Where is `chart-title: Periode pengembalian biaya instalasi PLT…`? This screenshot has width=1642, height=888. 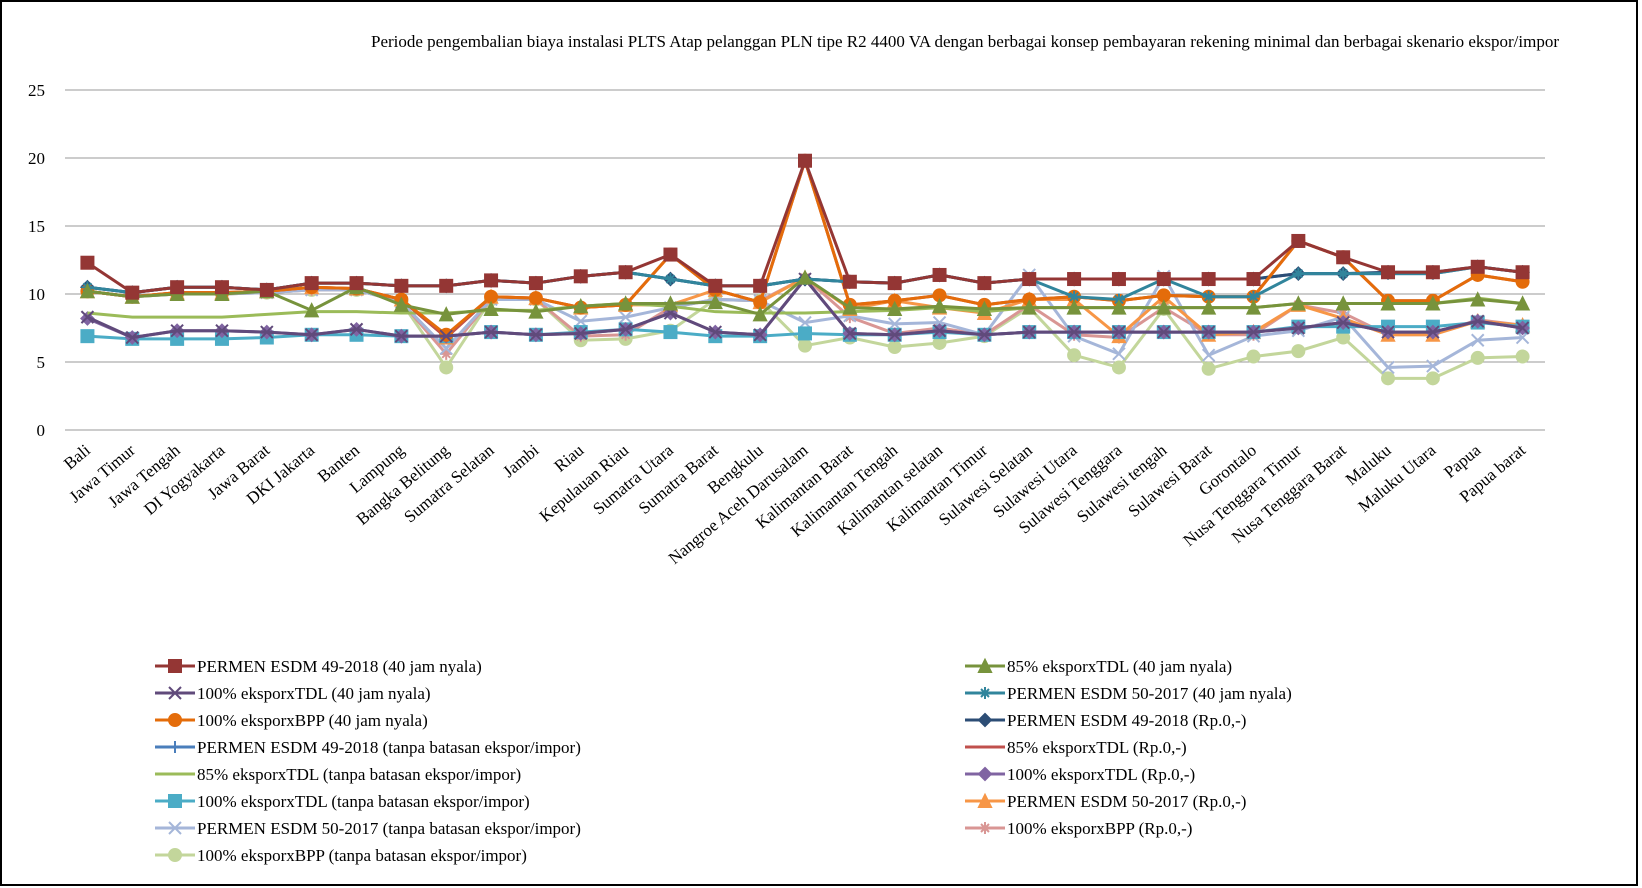
chart-title: Periode pengembalian biaya instalasi PLT… is located at coordinates (965, 41).